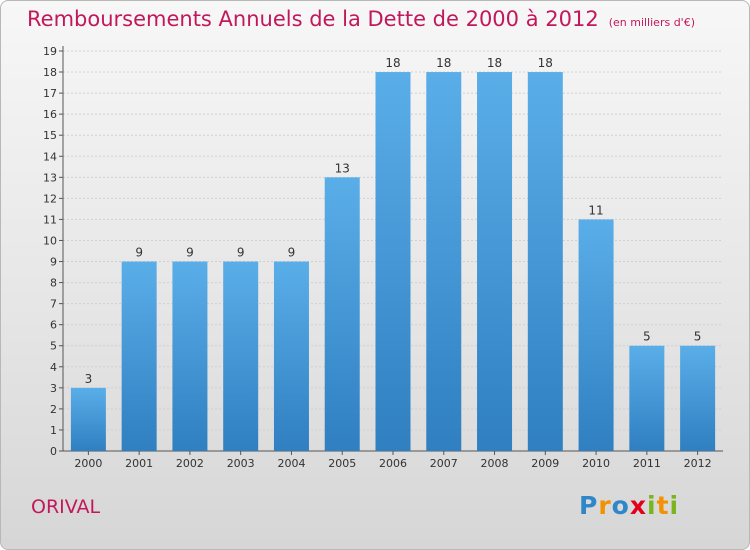  What do you see at coordinates (66, 507) in the screenshot?
I see `city-name: ORIVAL` at bounding box center [66, 507].